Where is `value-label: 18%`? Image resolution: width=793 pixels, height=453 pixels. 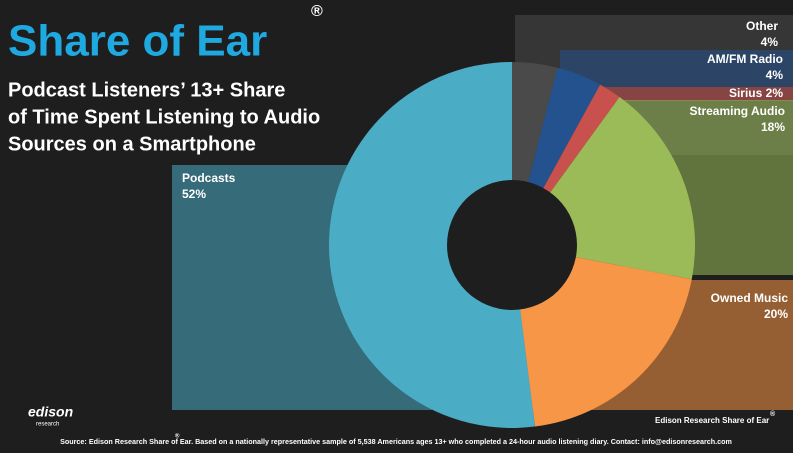 value-label: 18% is located at coordinates (773, 127).